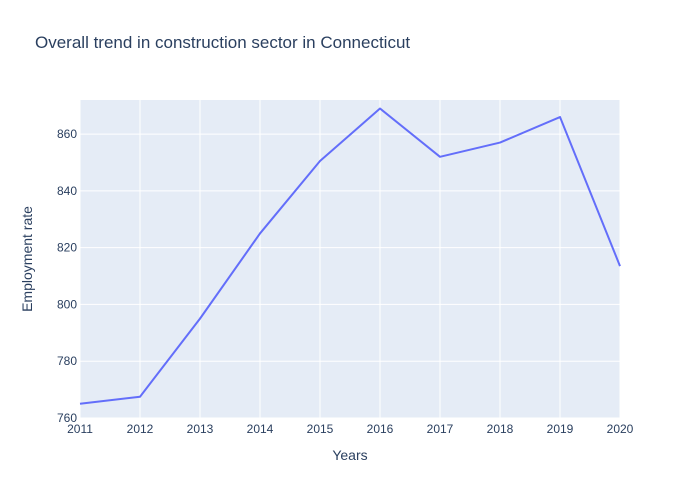 This screenshot has width=700, height=500. Describe the element at coordinates (260, 429) in the screenshot. I see `x-tick-label: 2014` at that location.